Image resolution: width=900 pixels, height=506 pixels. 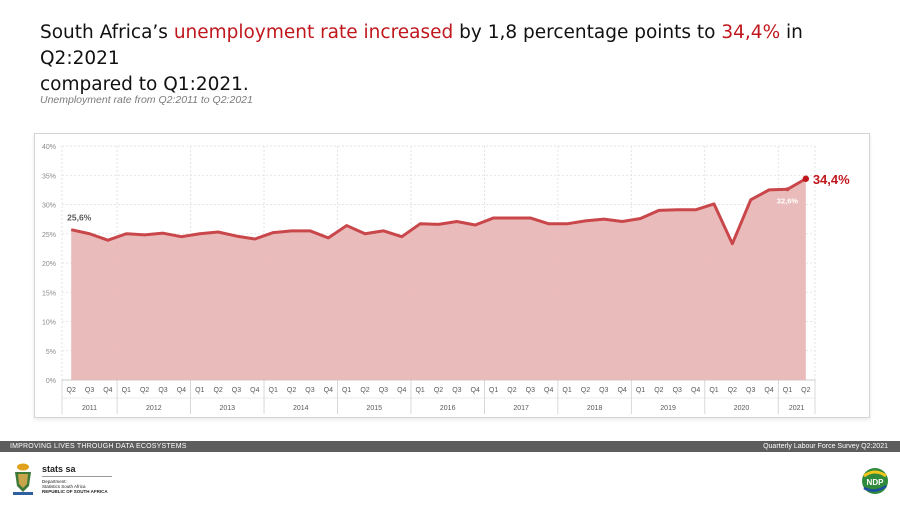 I want to click on headline-text-1: South Africa’s, so click(x=107, y=32).